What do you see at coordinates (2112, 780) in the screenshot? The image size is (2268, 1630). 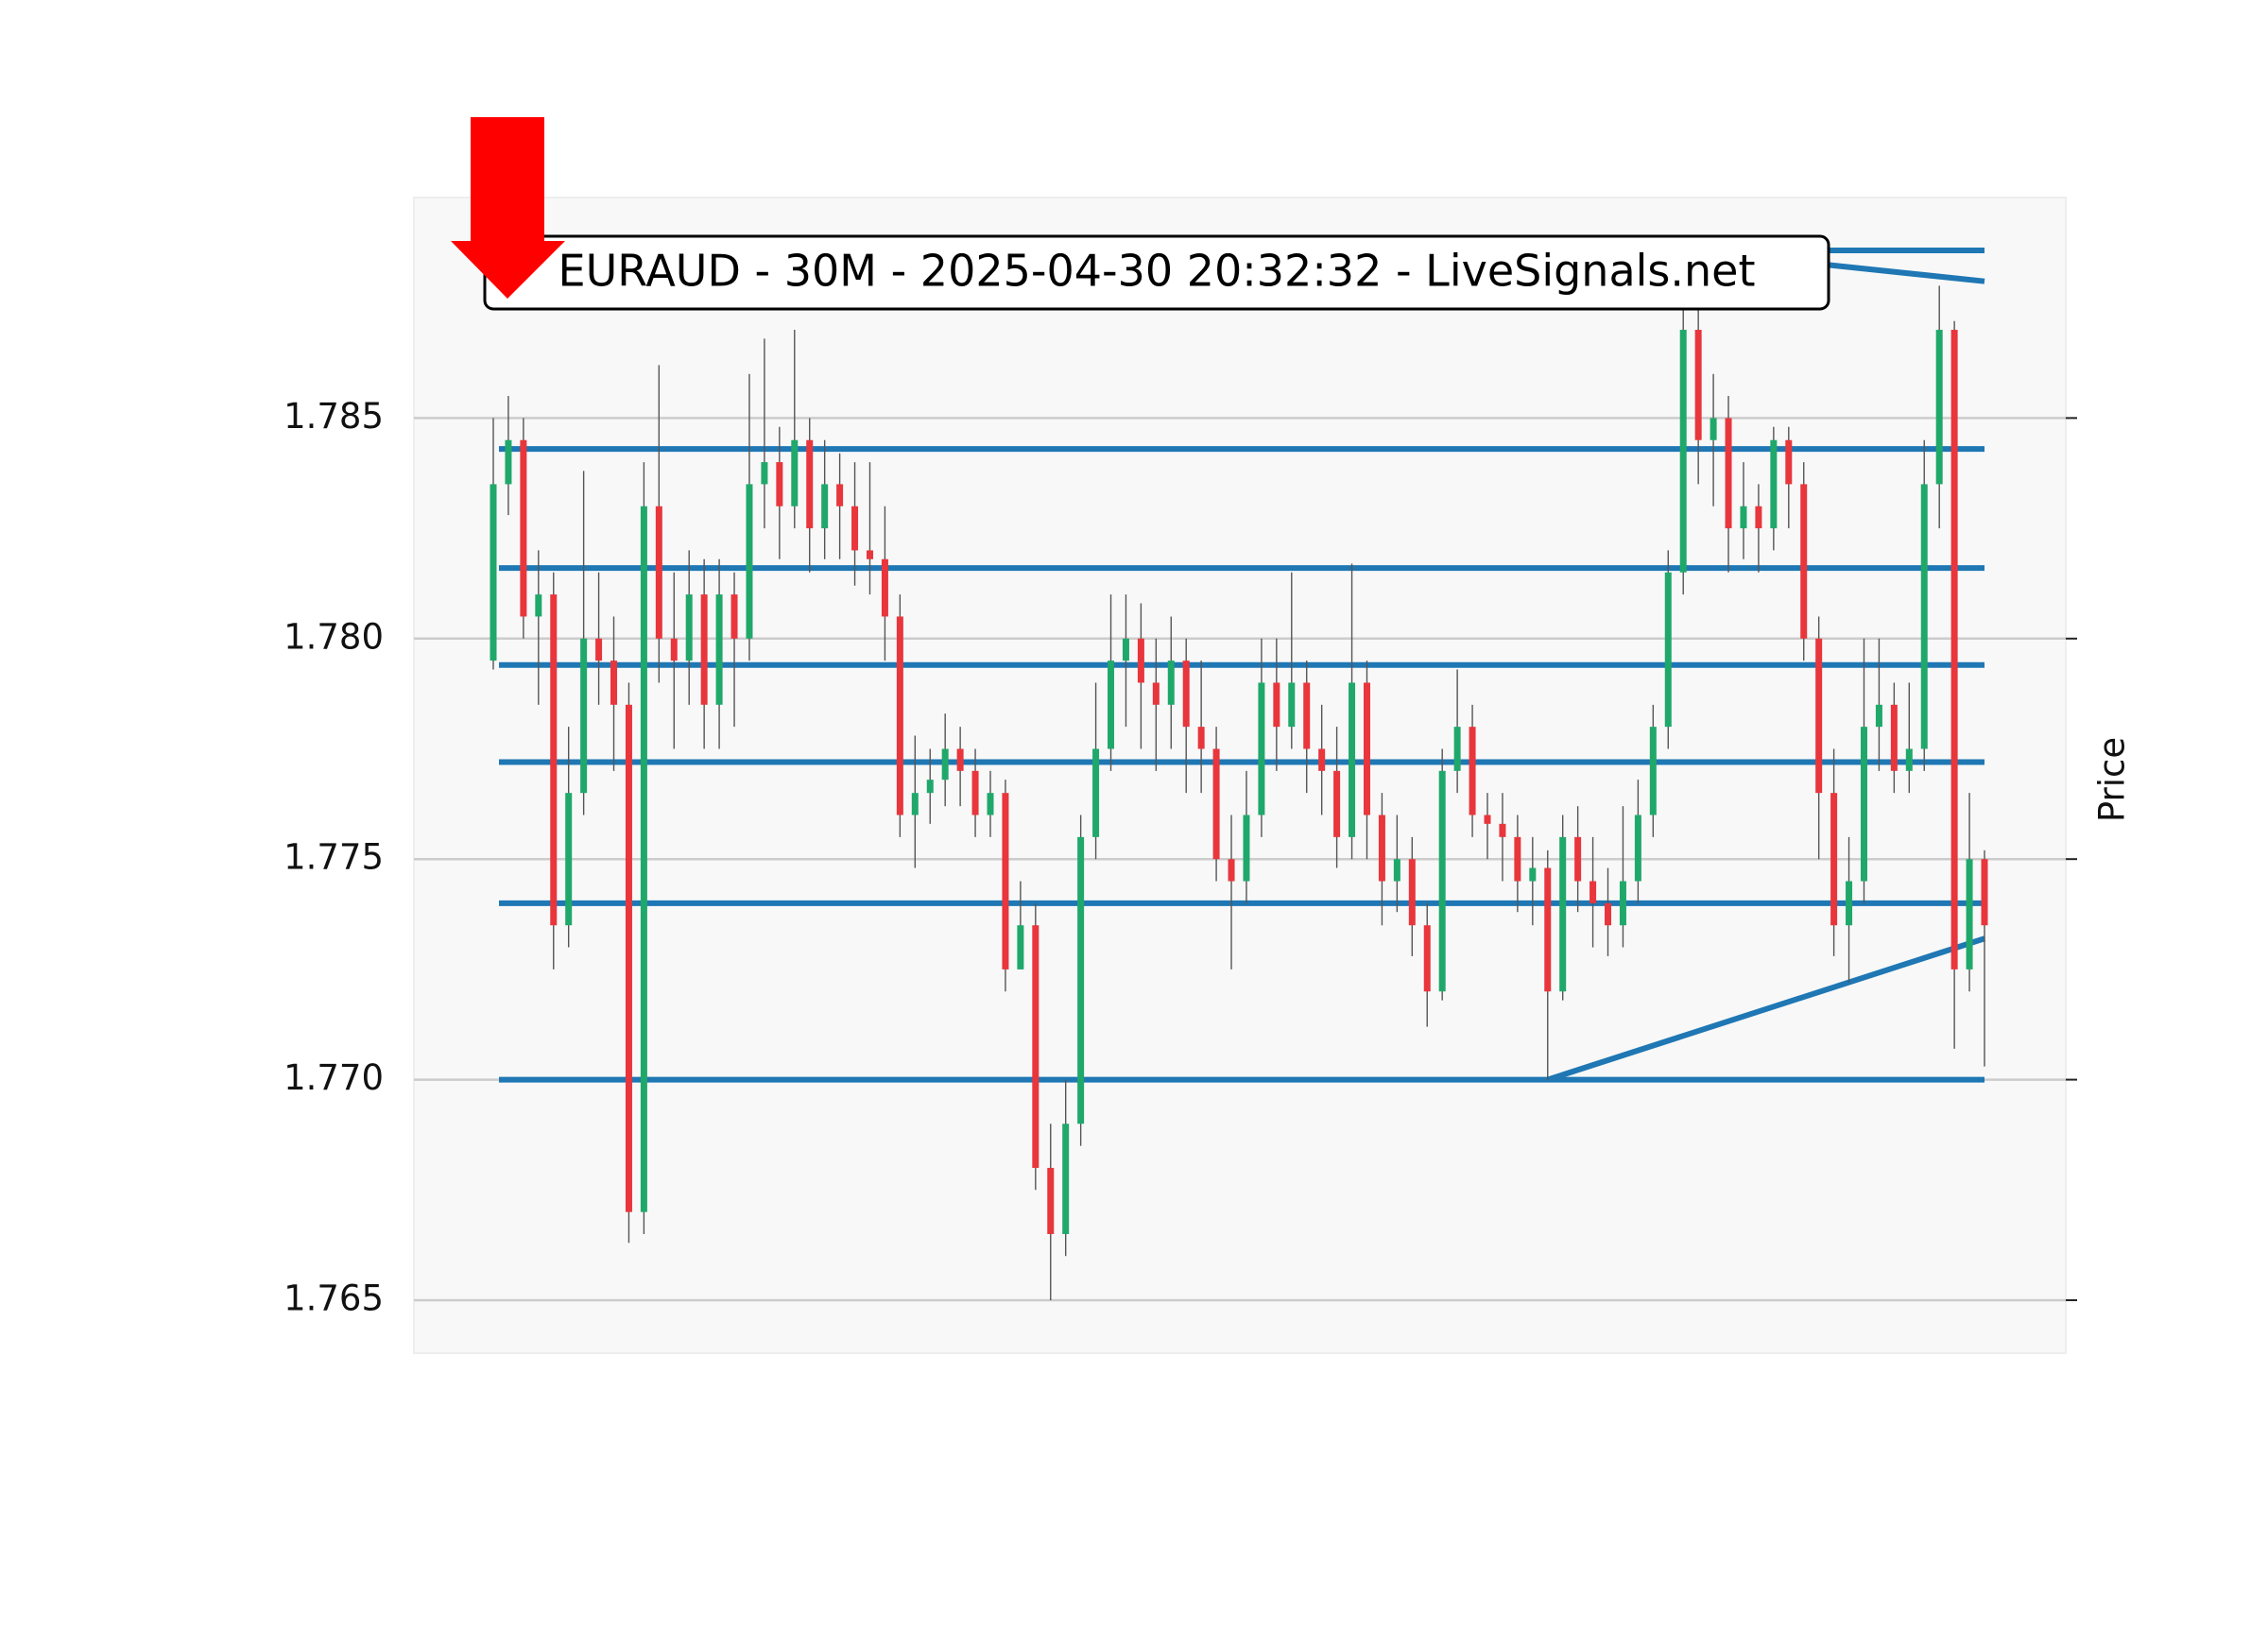 I see `y-axis-label: Price` at bounding box center [2112, 780].